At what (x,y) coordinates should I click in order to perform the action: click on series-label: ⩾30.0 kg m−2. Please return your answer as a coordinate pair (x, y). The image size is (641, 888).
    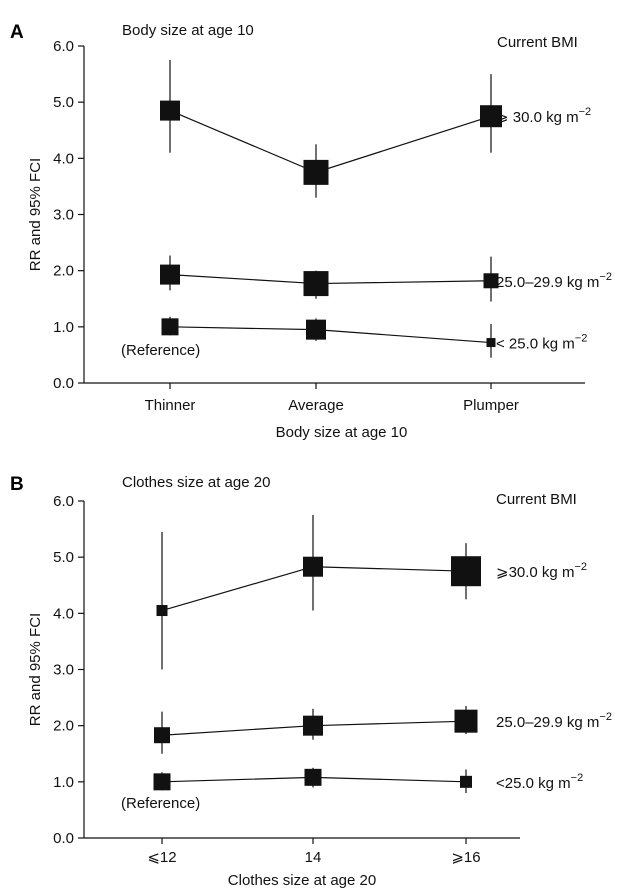
    Looking at the image, I should click on (541, 571).